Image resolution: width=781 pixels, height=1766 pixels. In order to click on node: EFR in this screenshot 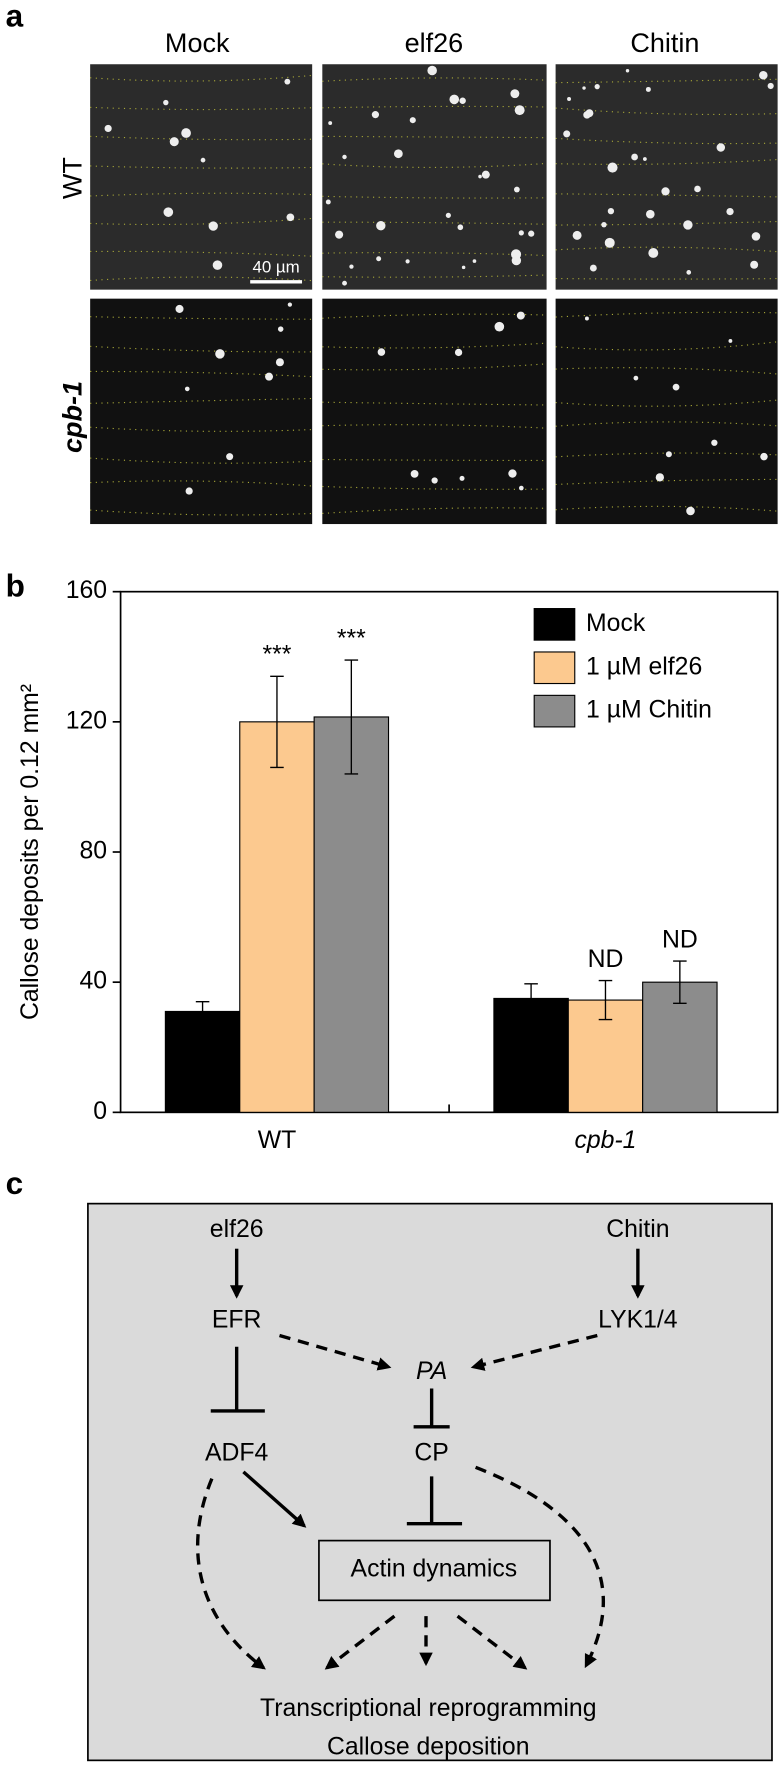, I will do `click(237, 1319)`.